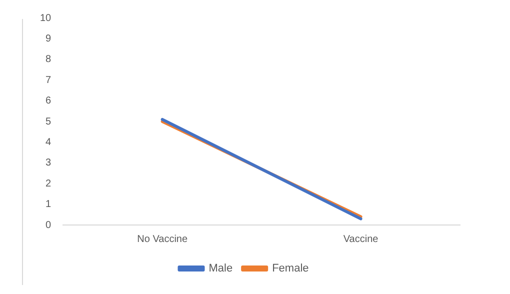  What do you see at coordinates (162, 239) in the screenshot?
I see `x-tick-label: No Vaccine` at bounding box center [162, 239].